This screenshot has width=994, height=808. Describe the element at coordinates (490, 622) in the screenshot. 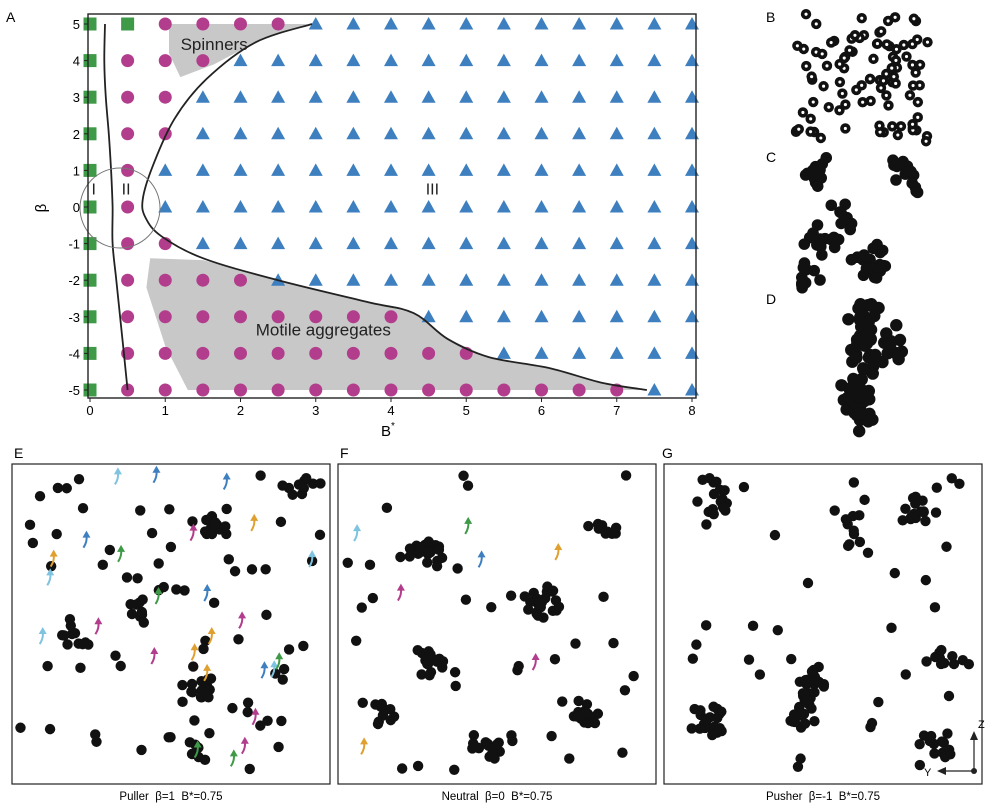

I see `snapshot-f` at that location.